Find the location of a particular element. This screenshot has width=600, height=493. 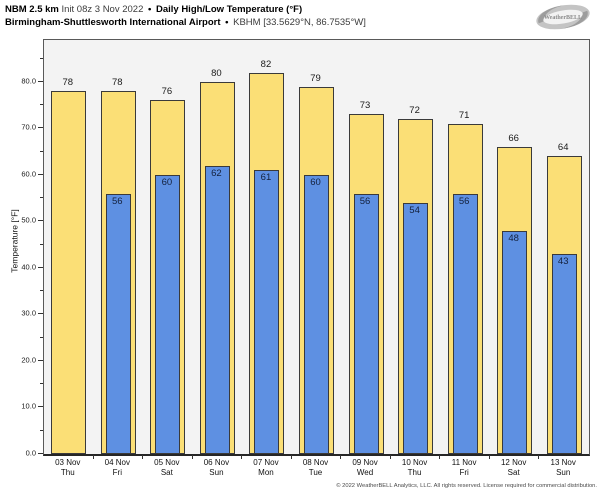

x-label-date: 05 Nov is located at coordinates (167, 462).